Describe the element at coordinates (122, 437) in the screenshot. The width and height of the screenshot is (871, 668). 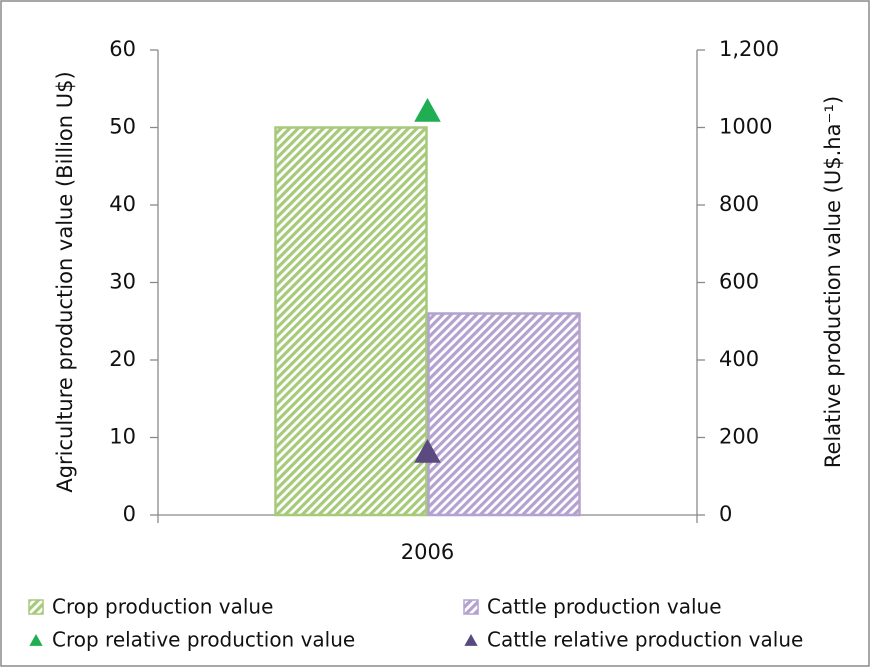
I see `y-tick-label: 10` at that location.